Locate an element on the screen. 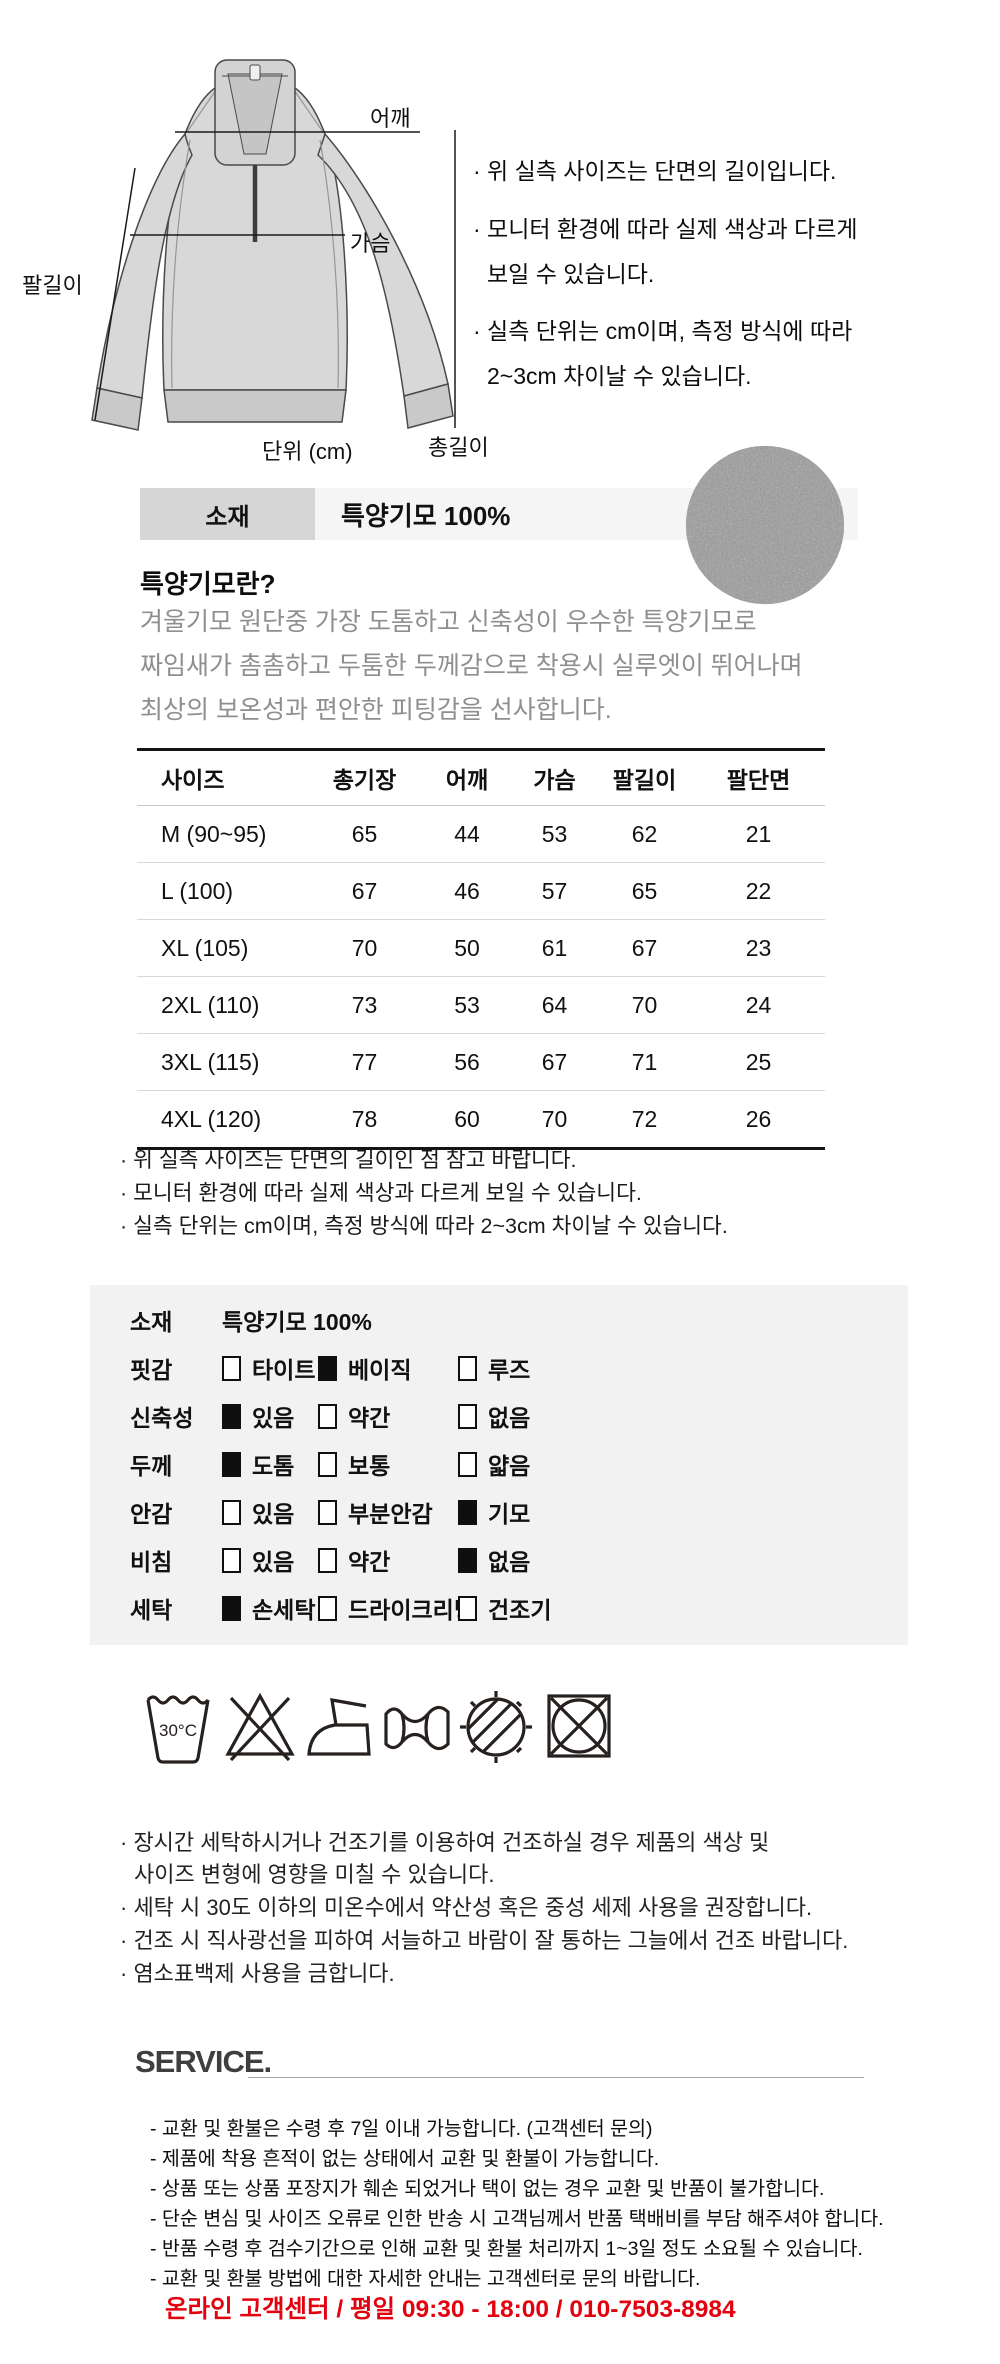 This screenshot has width=1000, height=2364. no-bleach-icon is located at coordinates (260, 1727).